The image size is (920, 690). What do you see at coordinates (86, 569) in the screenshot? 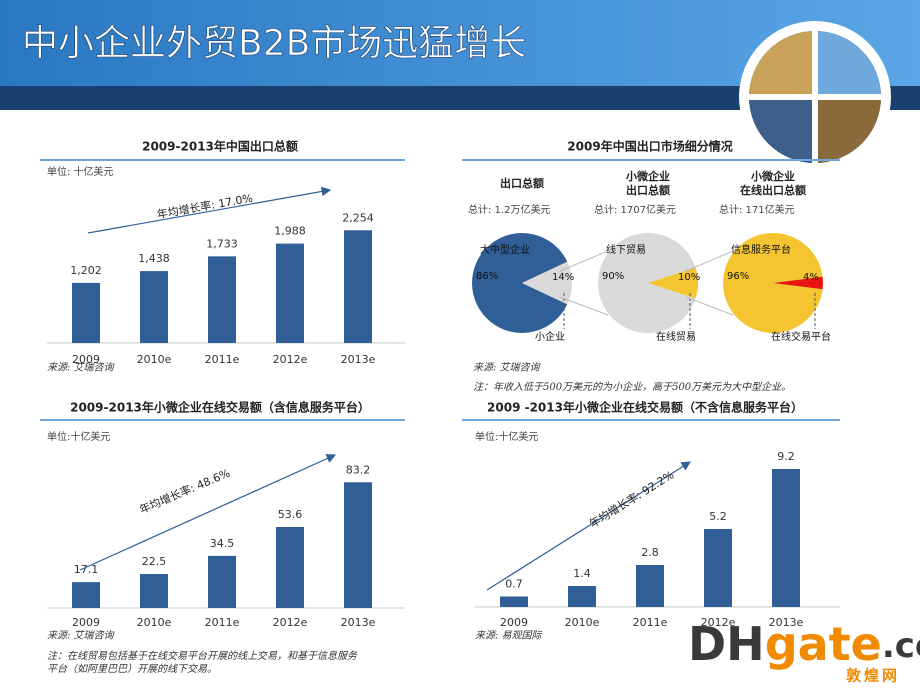
I see `value-label: 17.1` at bounding box center [86, 569].